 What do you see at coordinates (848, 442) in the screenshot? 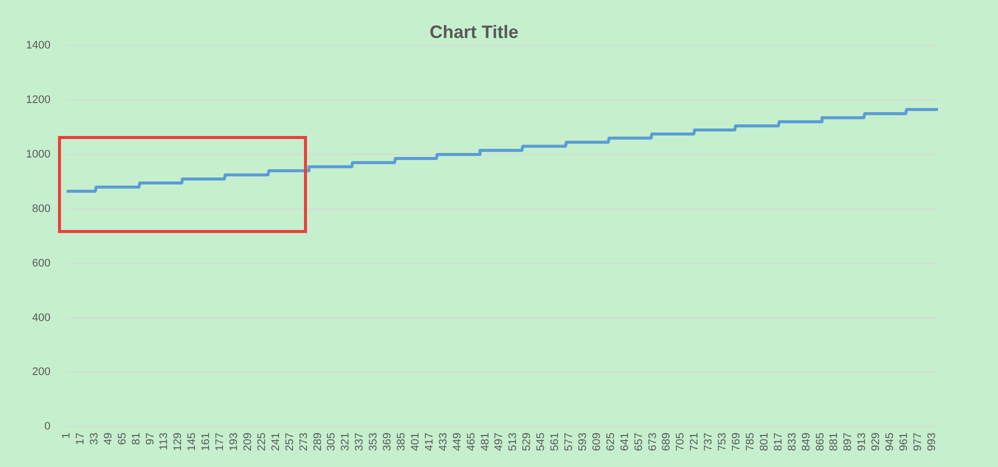
I see `x-tick-label: 897` at bounding box center [848, 442].